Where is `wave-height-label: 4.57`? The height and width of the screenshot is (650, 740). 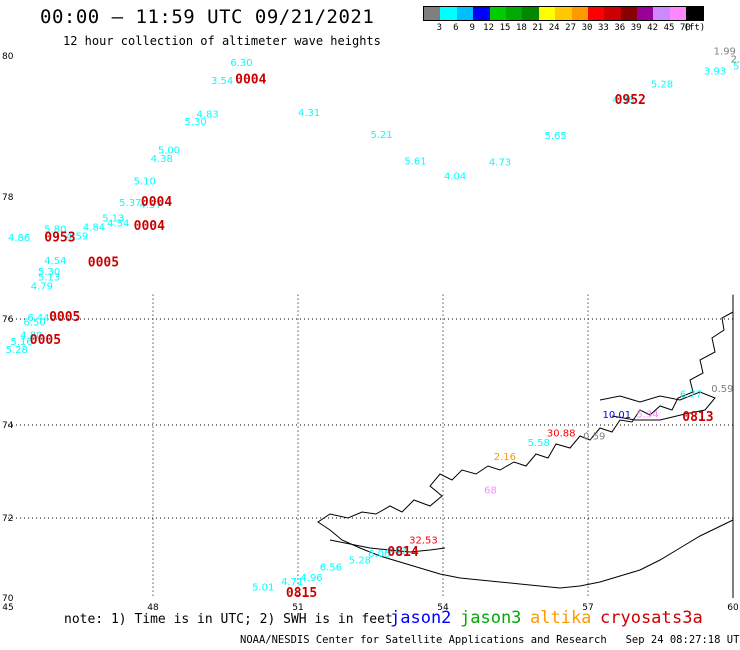 wave-height-label: 4.57 is located at coordinates (150, 205).